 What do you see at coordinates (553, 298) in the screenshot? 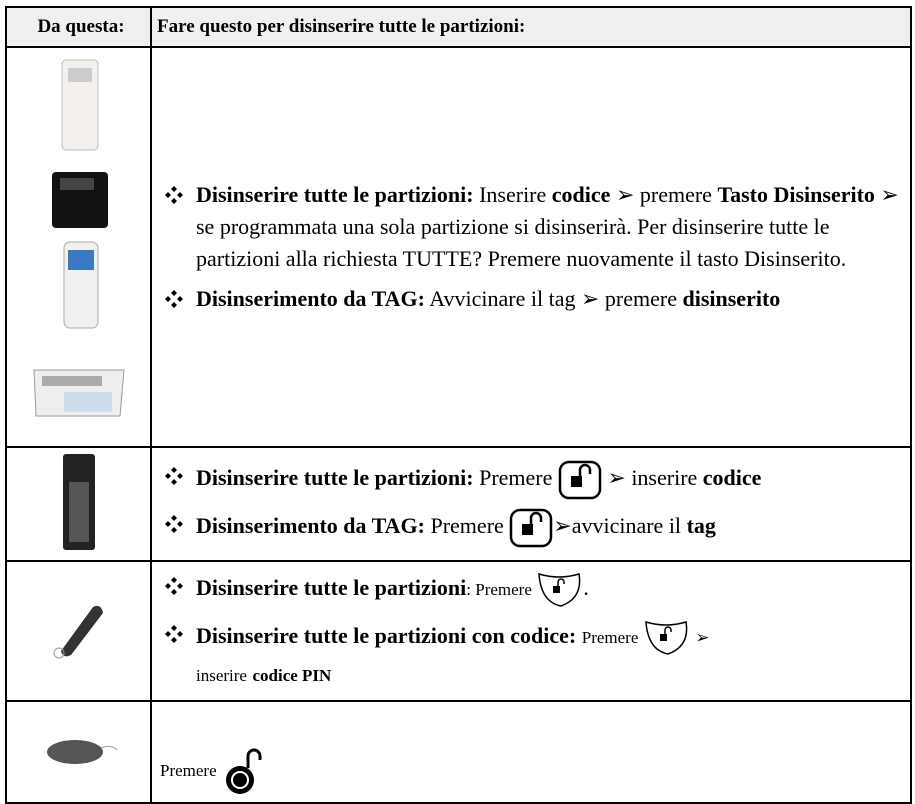
I see `text: Avvicinare il tag ➢ premere` at bounding box center [553, 298].